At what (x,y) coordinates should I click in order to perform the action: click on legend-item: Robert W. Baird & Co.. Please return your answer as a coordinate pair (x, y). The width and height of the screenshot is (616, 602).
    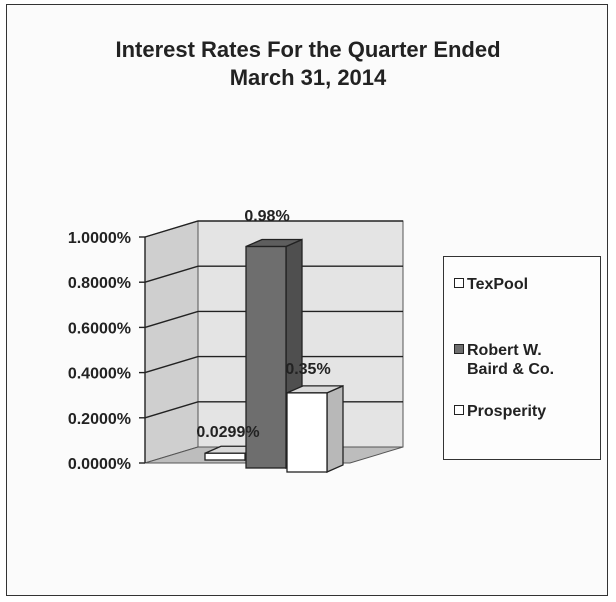
    Looking at the image, I should click on (504, 360).